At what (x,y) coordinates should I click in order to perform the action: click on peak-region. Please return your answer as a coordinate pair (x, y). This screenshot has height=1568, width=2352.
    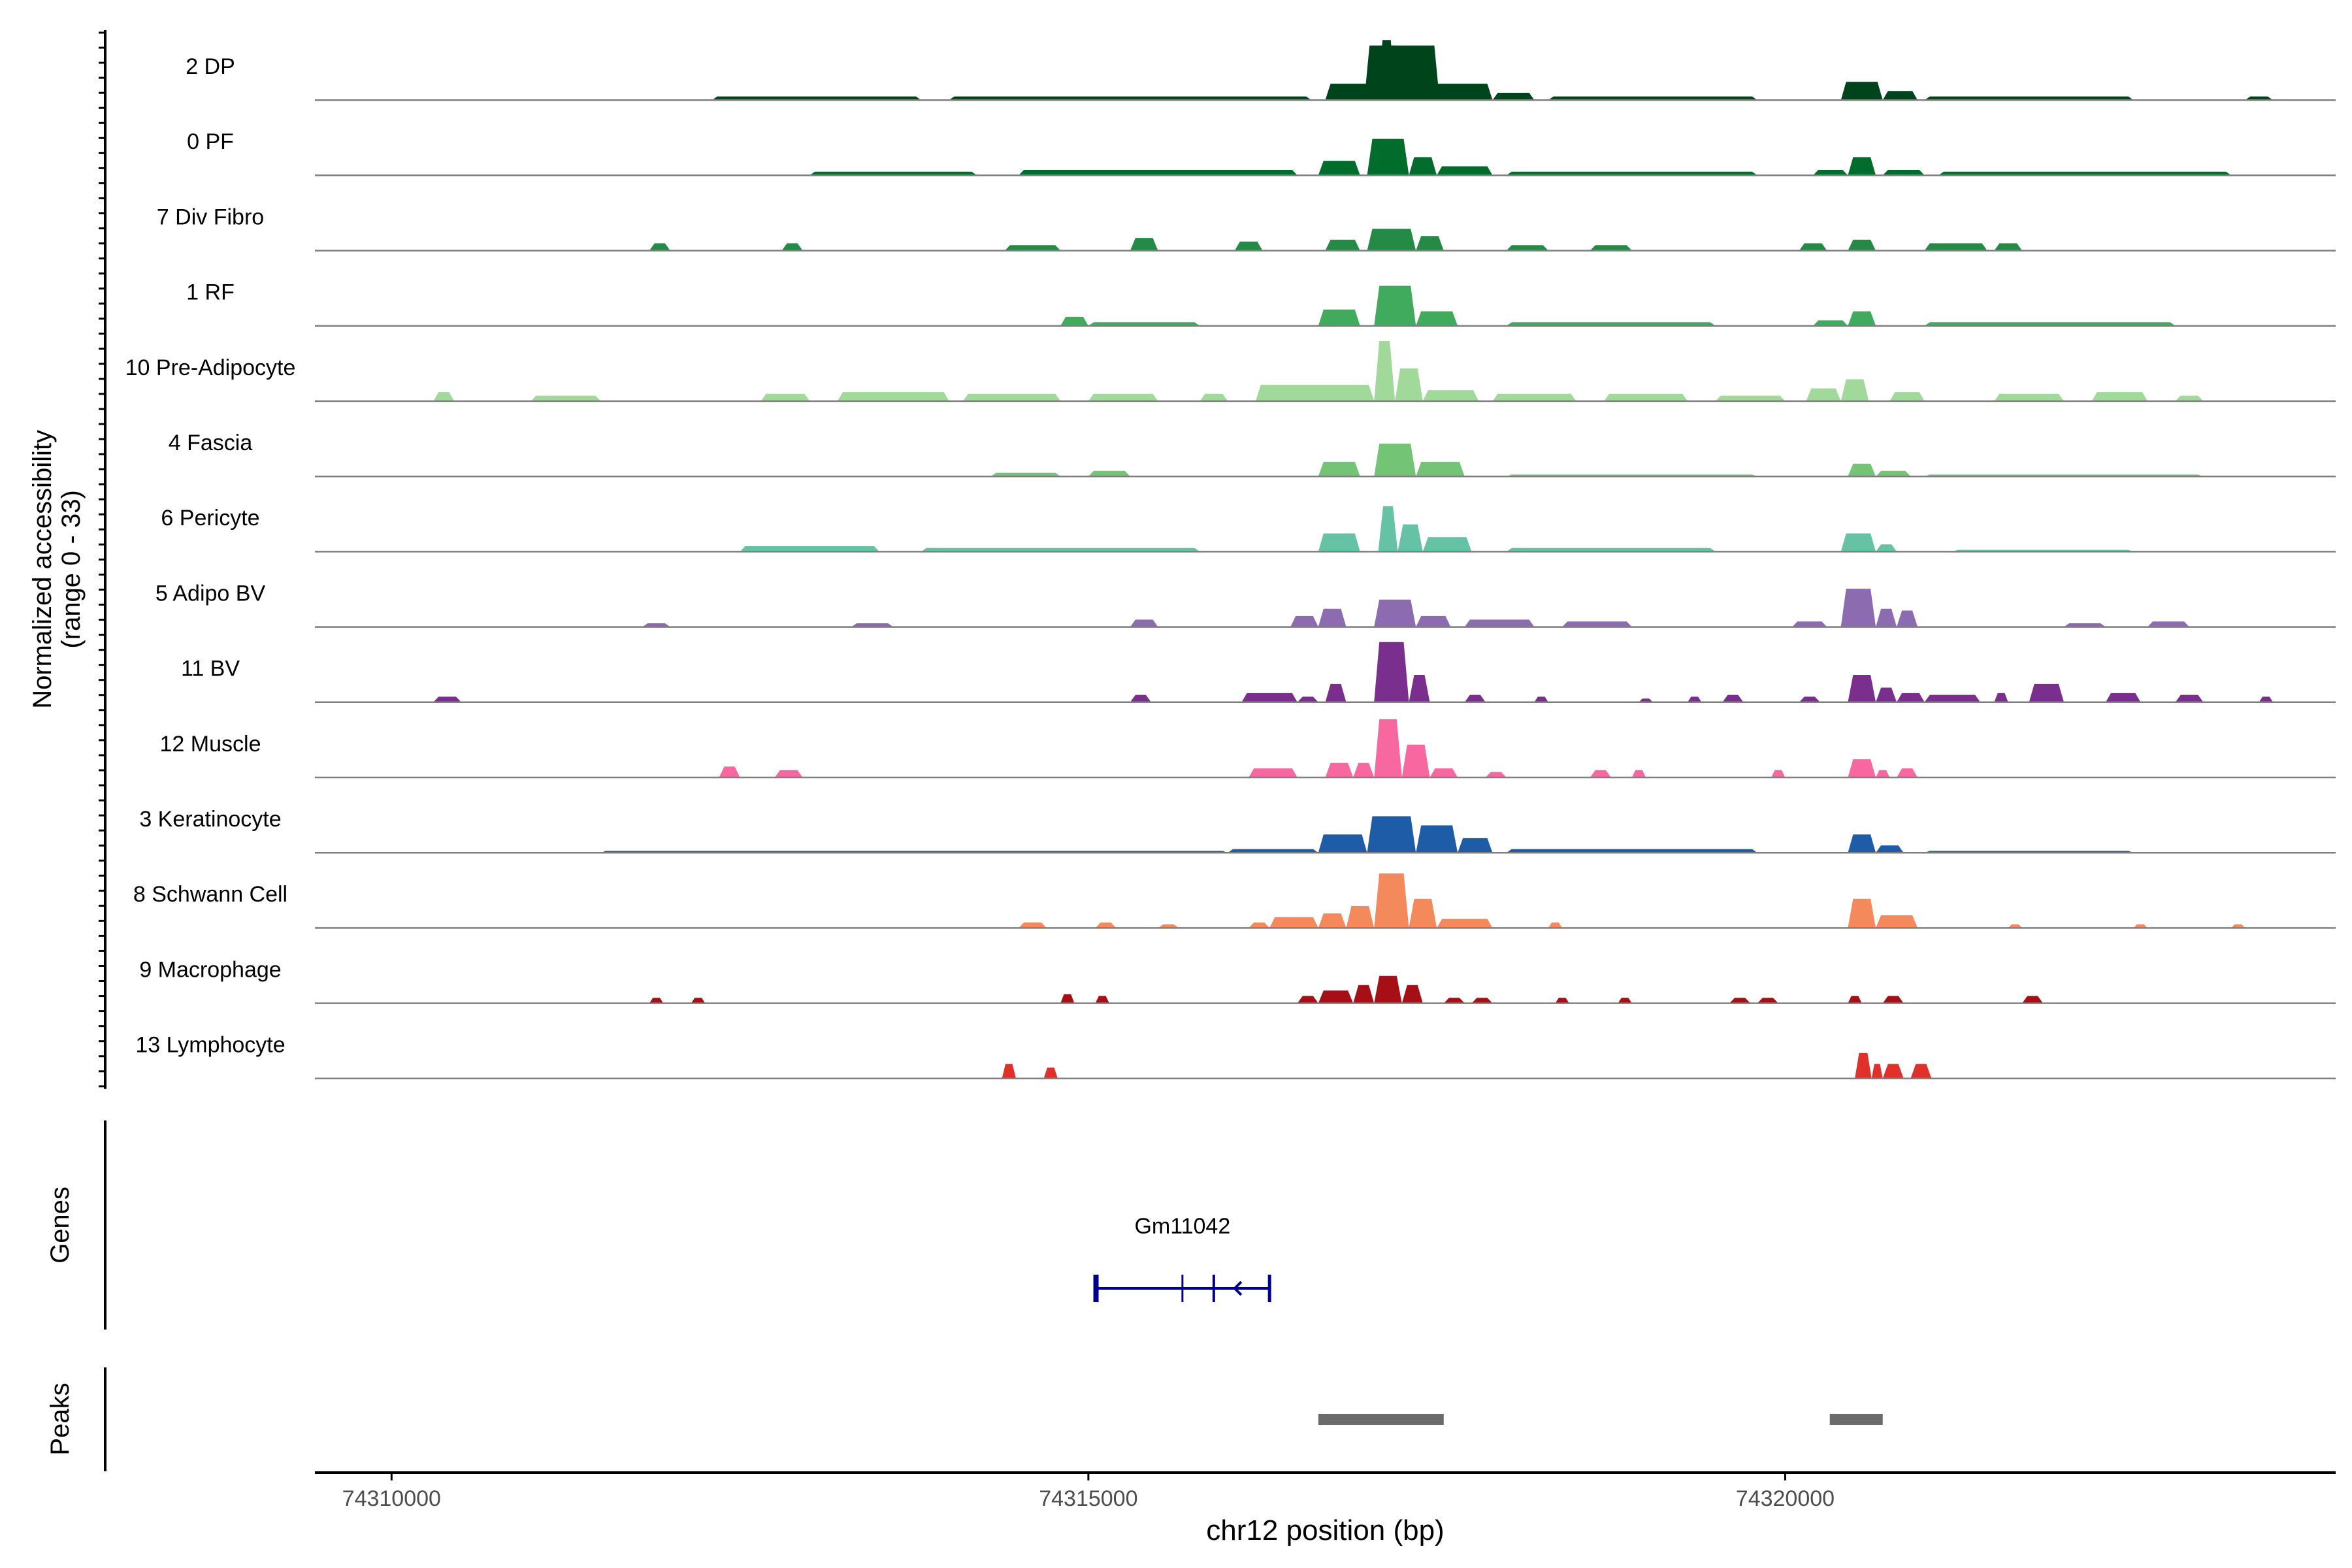
    Looking at the image, I should click on (1381, 1419).